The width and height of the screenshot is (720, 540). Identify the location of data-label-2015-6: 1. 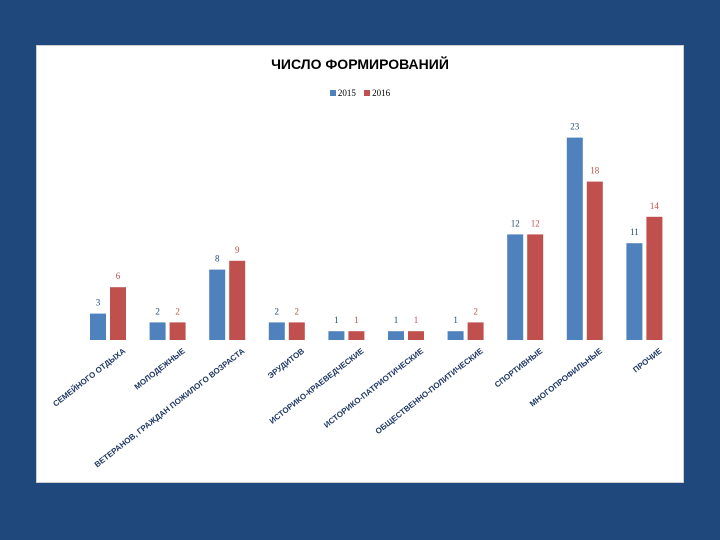
(455, 320).